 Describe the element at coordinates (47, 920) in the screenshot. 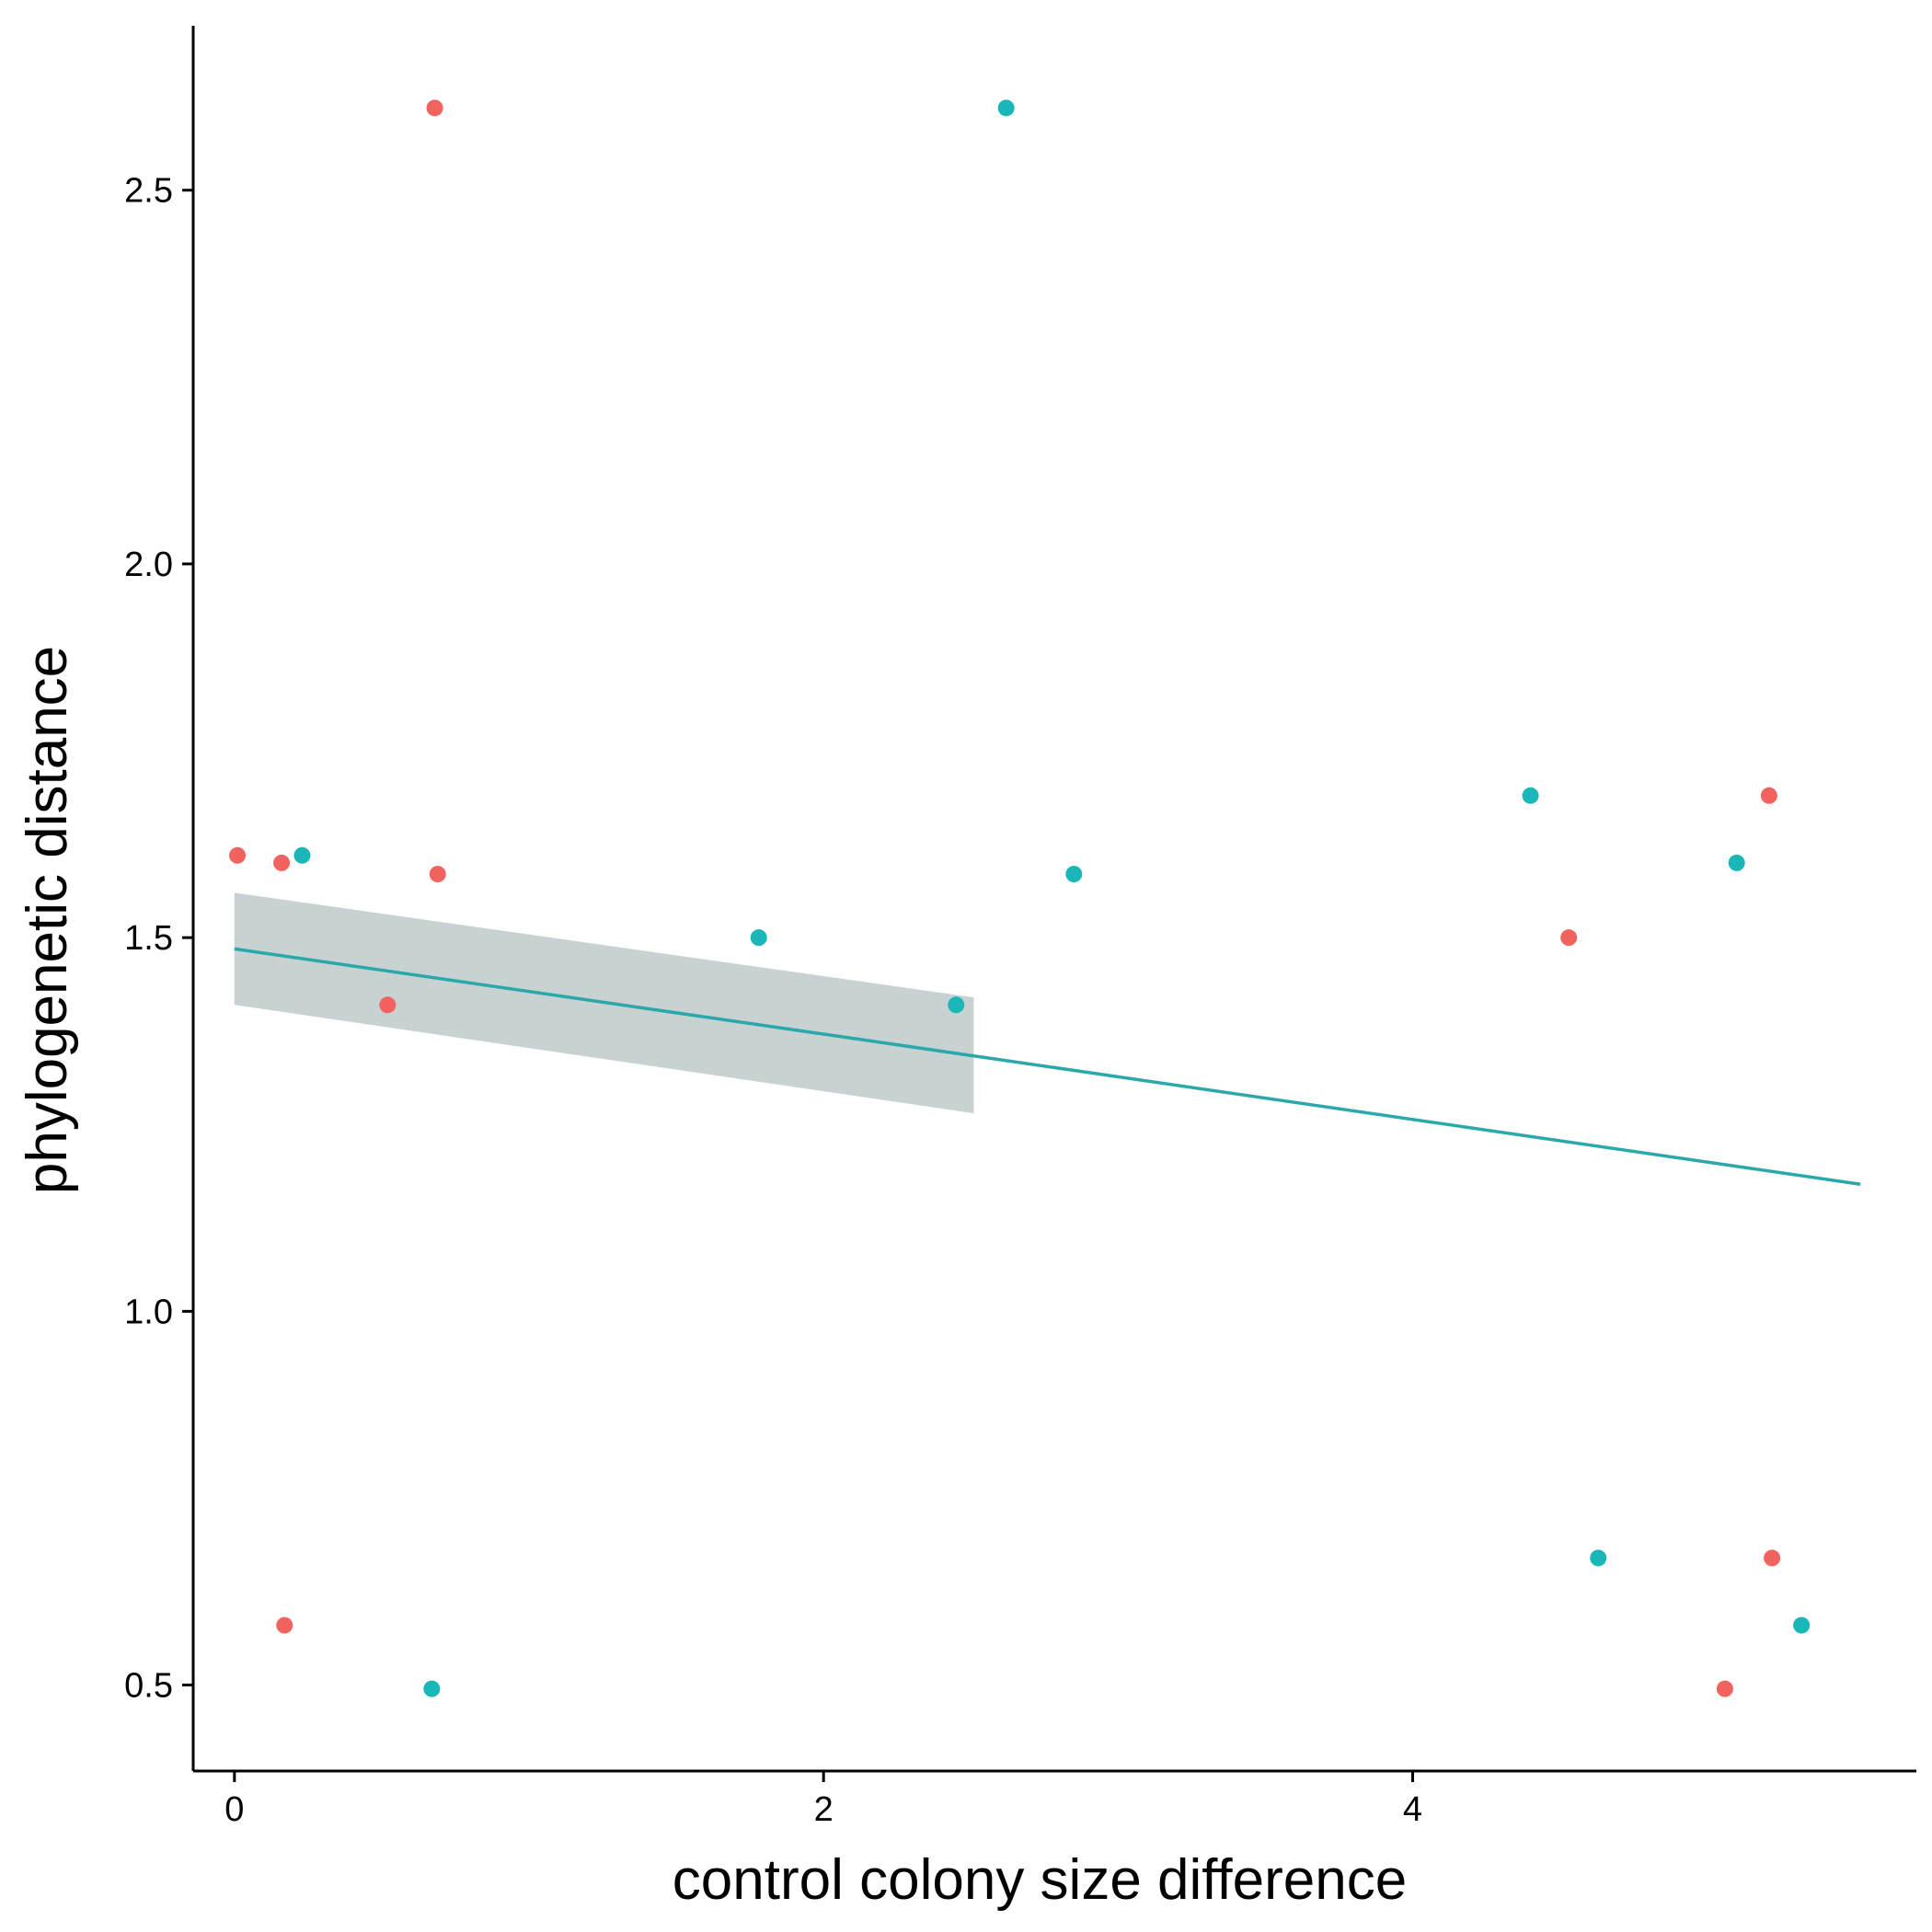

I see `y-axis-title: phylogenetic distance` at that location.